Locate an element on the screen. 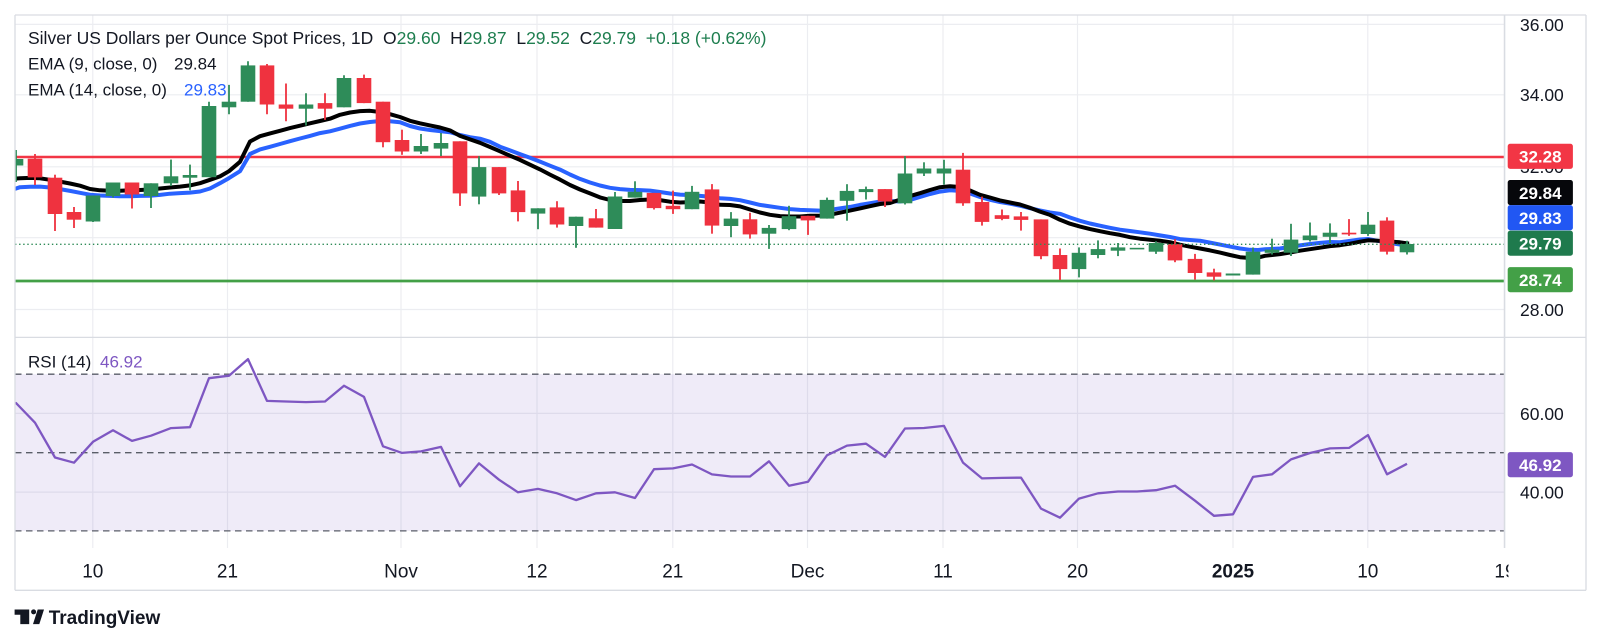 The height and width of the screenshot is (644, 1601). svg-text: EMA (14, close, 0) is located at coordinates (97, 90).